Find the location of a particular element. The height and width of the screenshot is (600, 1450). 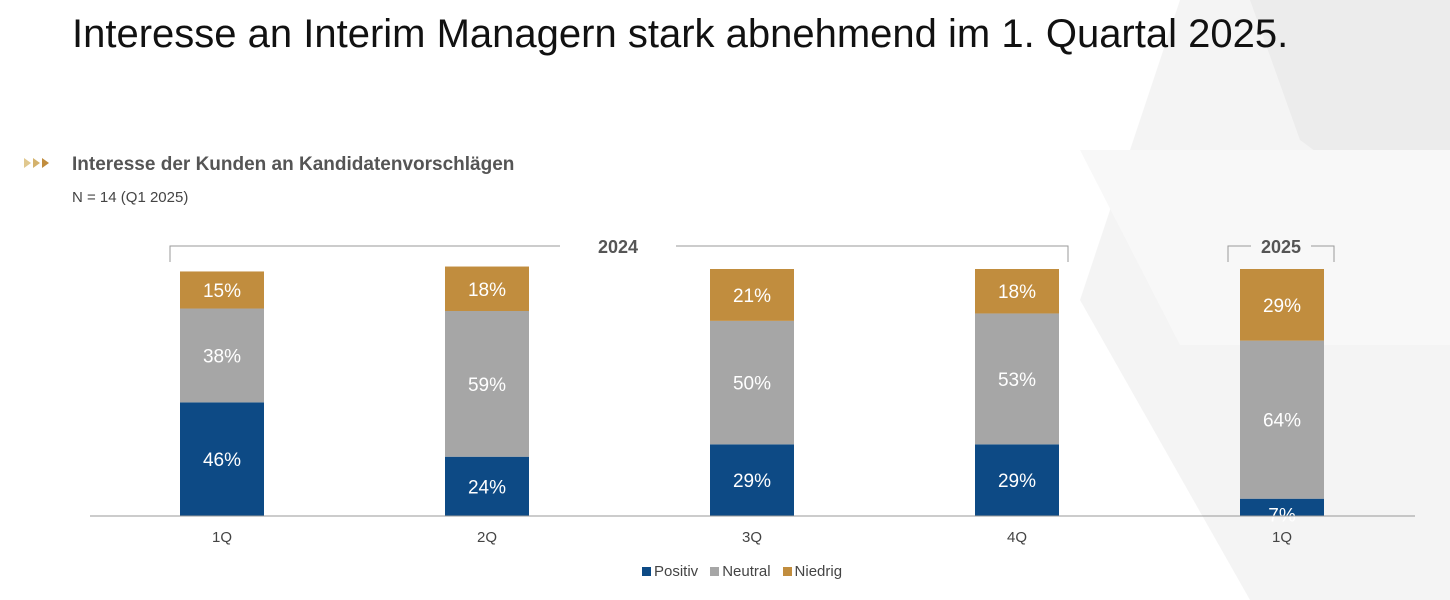

group-bracket-2025 is located at coordinates (1281, 253).